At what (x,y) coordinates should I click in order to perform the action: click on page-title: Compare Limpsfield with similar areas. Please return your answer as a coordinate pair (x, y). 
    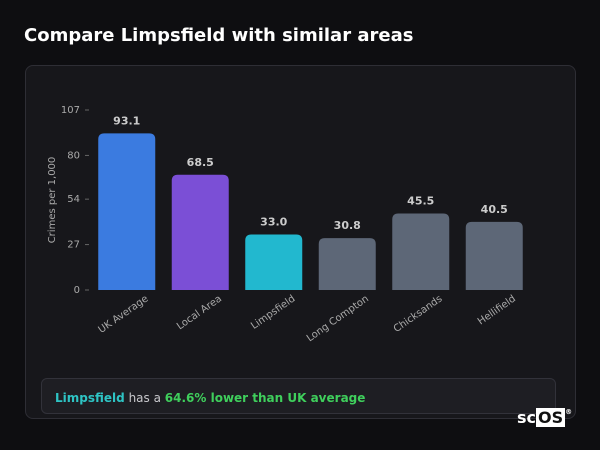
    Looking at the image, I should click on (219, 35).